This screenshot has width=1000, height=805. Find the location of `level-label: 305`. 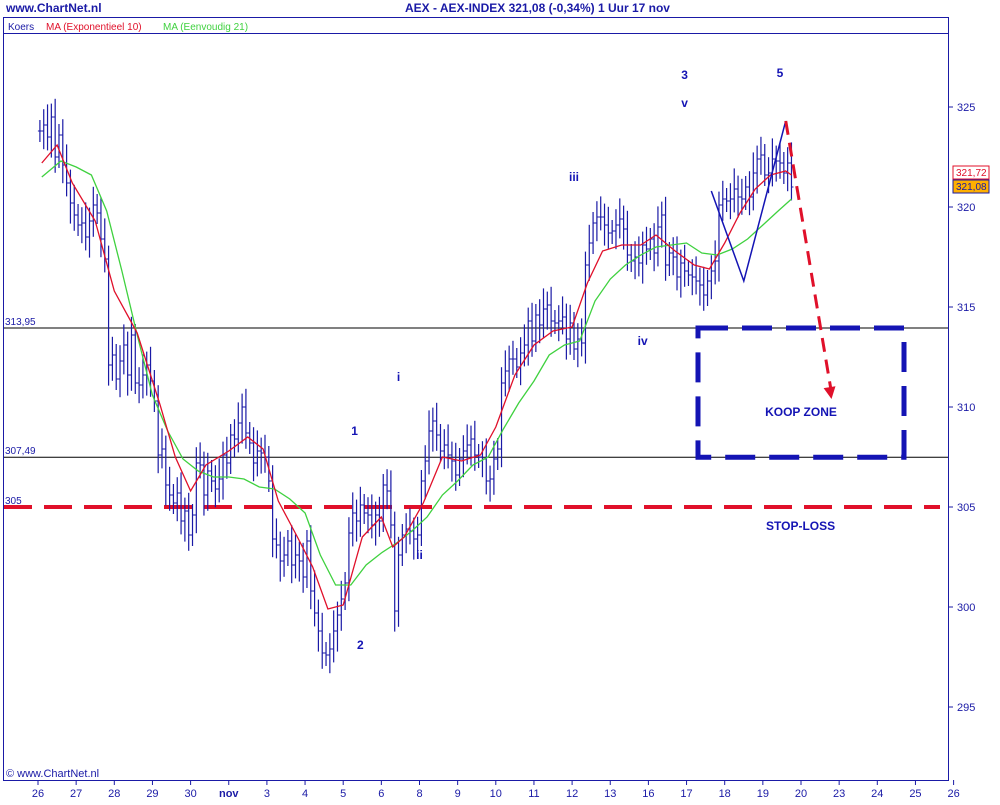

level-label: 305 is located at coordinates (13, 501).